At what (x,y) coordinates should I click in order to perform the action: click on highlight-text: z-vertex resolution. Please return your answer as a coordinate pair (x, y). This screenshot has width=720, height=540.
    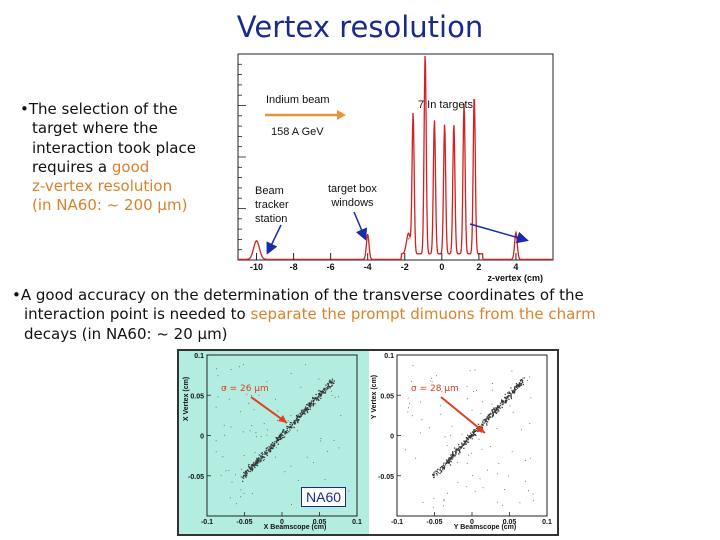
    Looking at the image, I should click on (102, 186).